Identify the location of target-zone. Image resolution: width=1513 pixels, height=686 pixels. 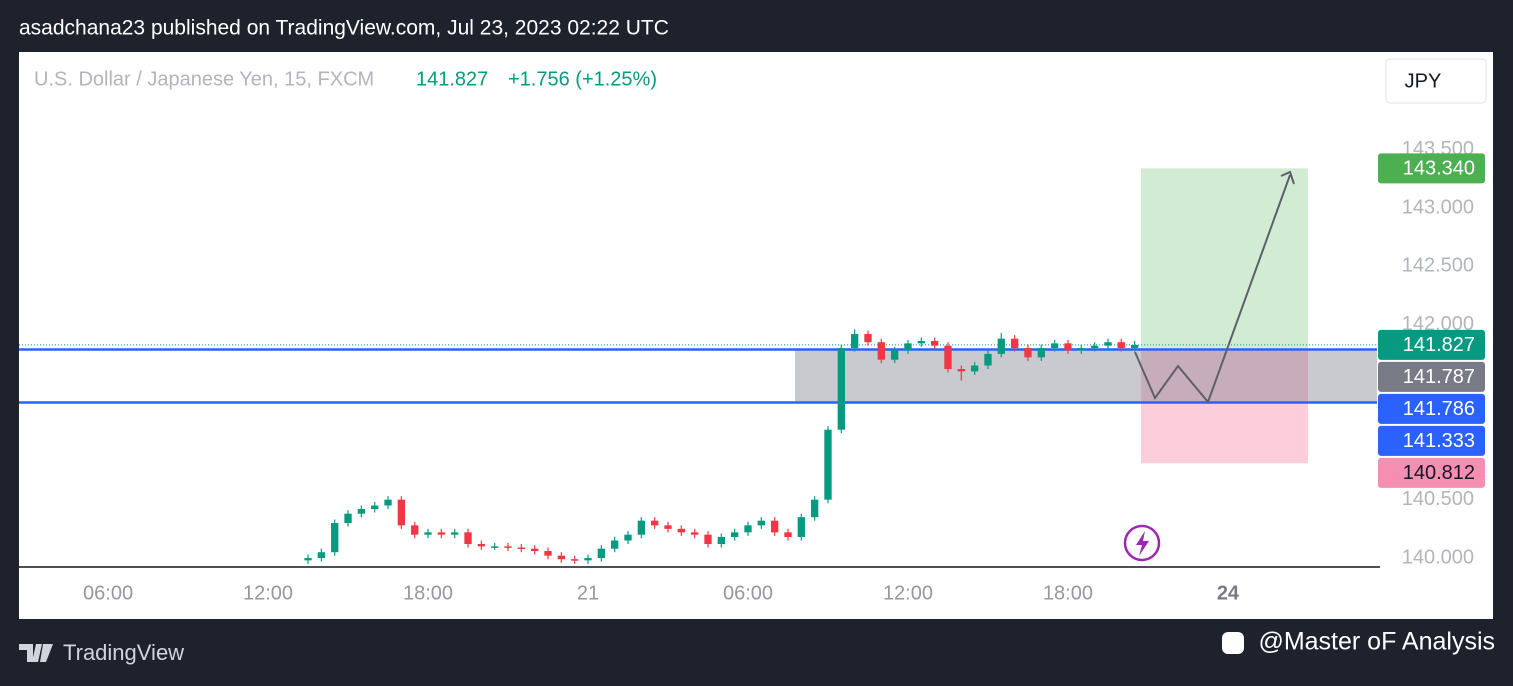
(1224, 259).